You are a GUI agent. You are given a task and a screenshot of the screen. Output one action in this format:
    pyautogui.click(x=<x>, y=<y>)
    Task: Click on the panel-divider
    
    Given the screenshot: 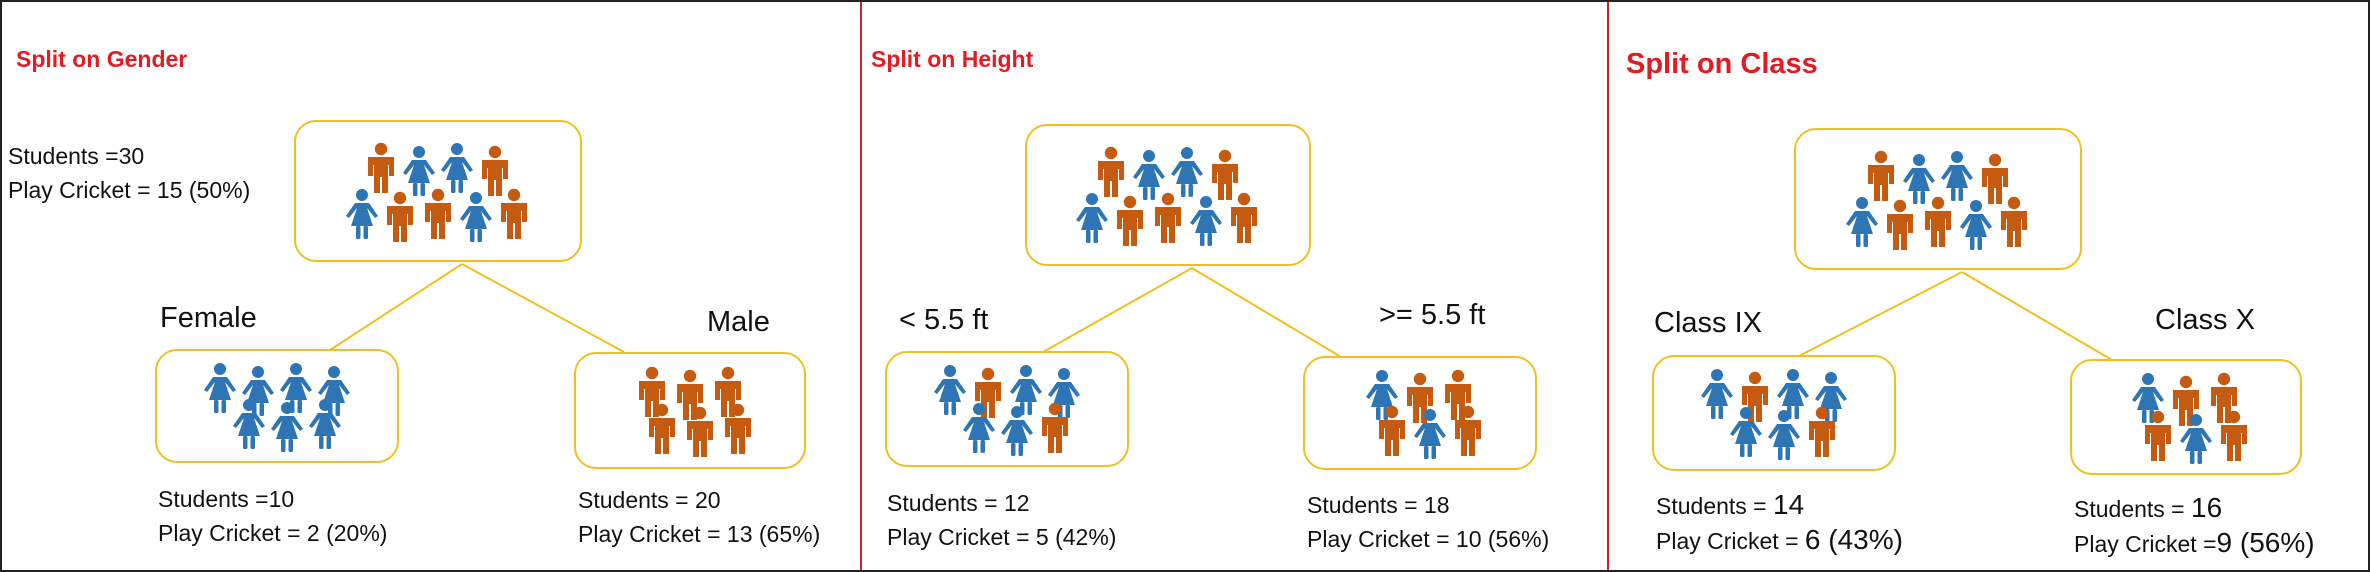 What is the action you would take?
    pyautogui.click(x=1608, y=286)
    